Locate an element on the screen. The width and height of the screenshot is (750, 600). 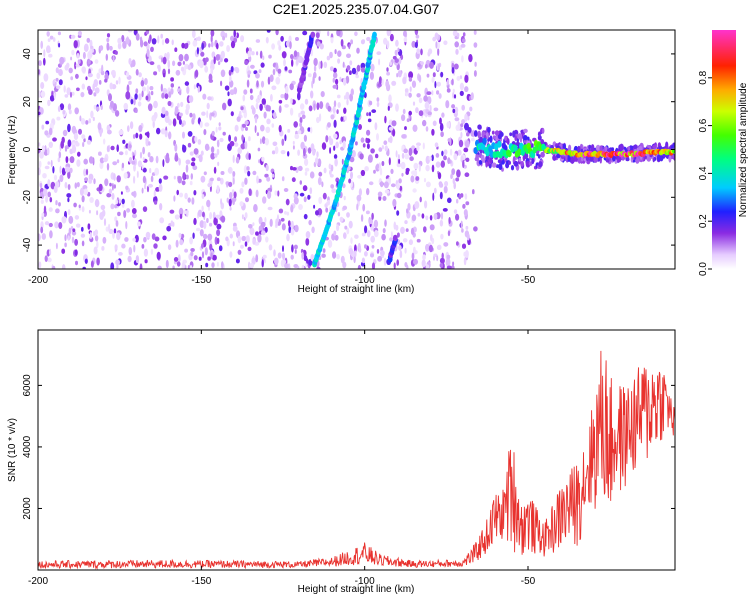
y-tick-label: 4000 is located at coordinates (27, 446).